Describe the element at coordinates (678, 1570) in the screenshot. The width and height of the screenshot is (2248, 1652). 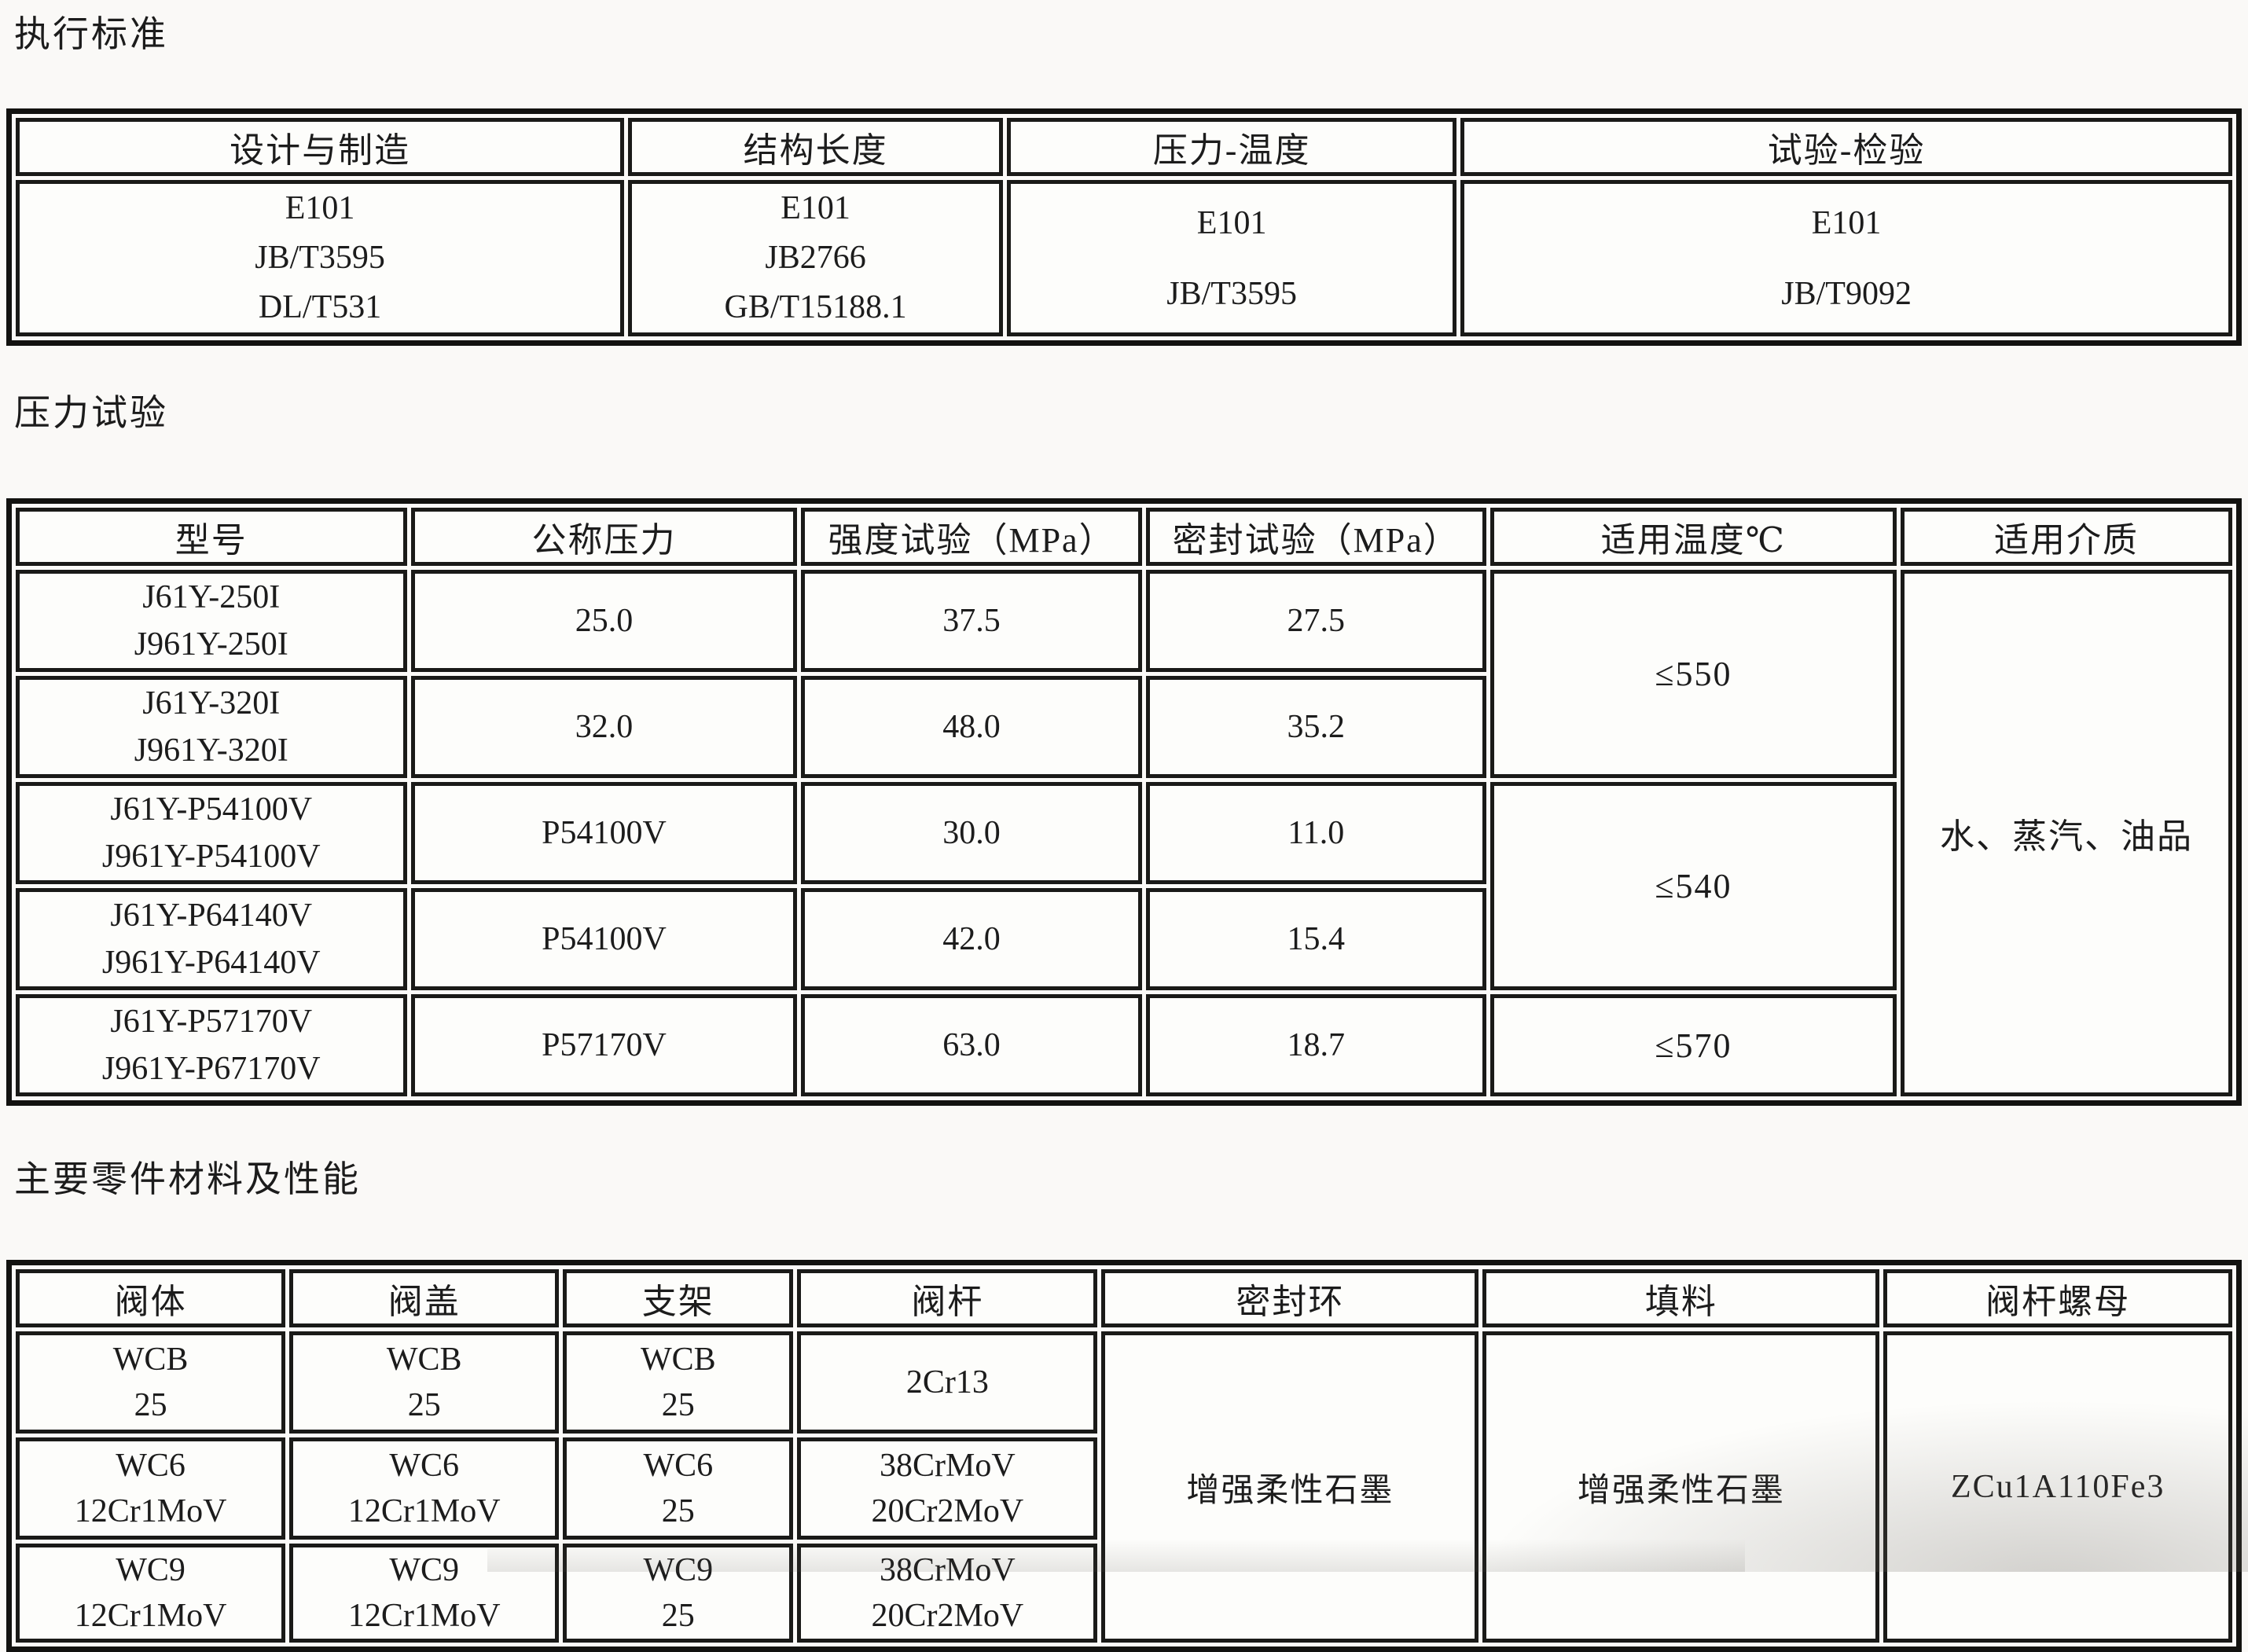
I see `material-code: WC9` at that location.